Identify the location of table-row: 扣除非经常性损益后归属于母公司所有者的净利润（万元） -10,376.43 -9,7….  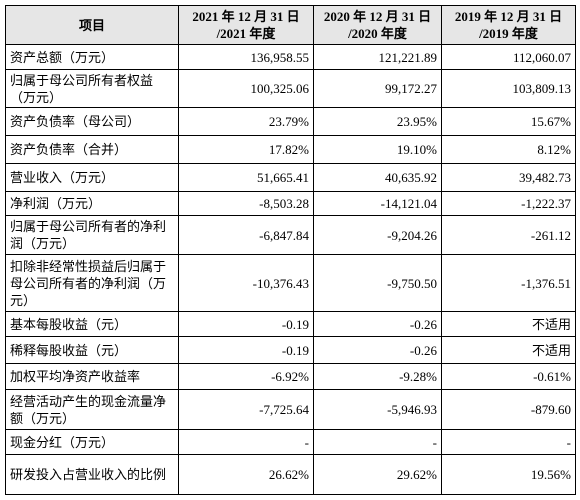
(290, 283).